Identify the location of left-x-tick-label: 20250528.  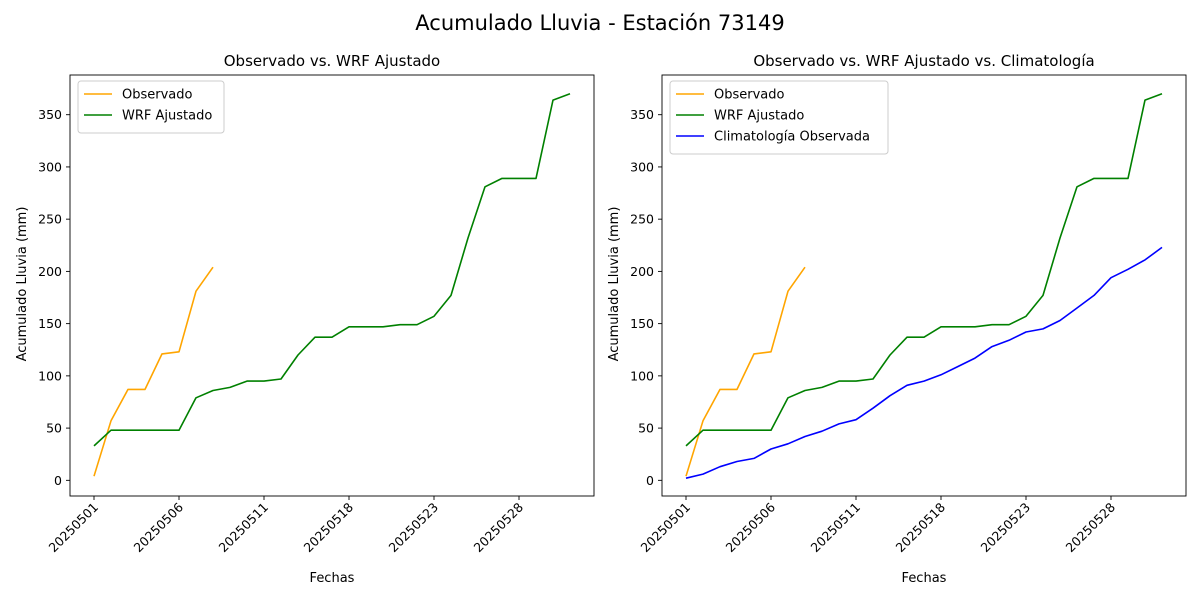
(499, 527).